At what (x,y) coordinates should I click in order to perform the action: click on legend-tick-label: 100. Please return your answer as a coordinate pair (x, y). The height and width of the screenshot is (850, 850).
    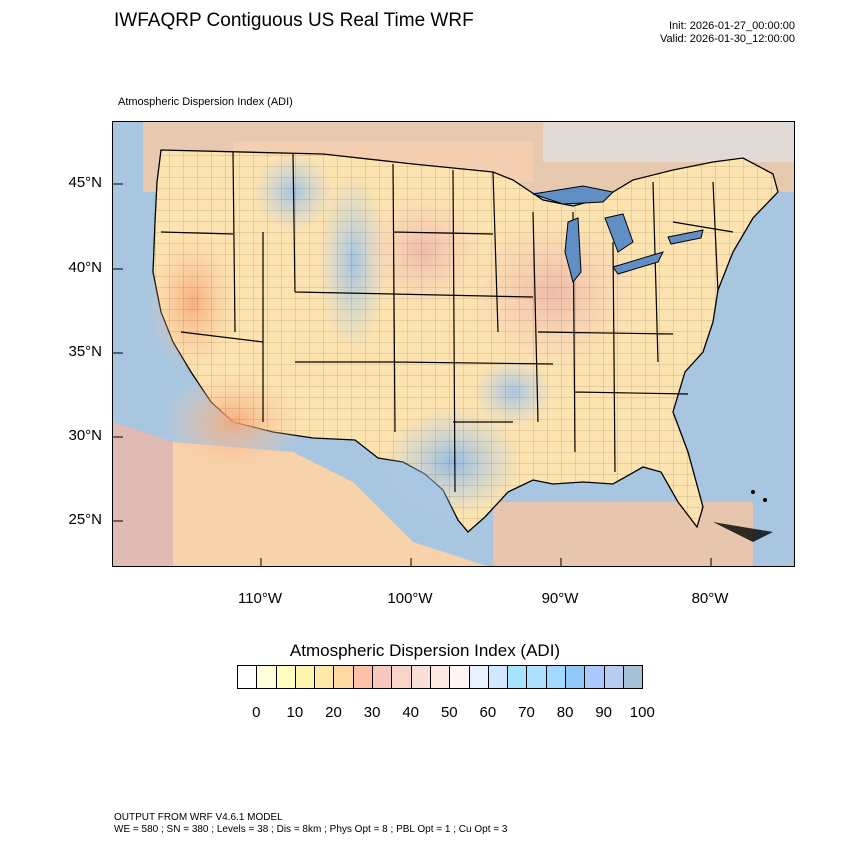
    Looking at the image, I should click on (642, 712).